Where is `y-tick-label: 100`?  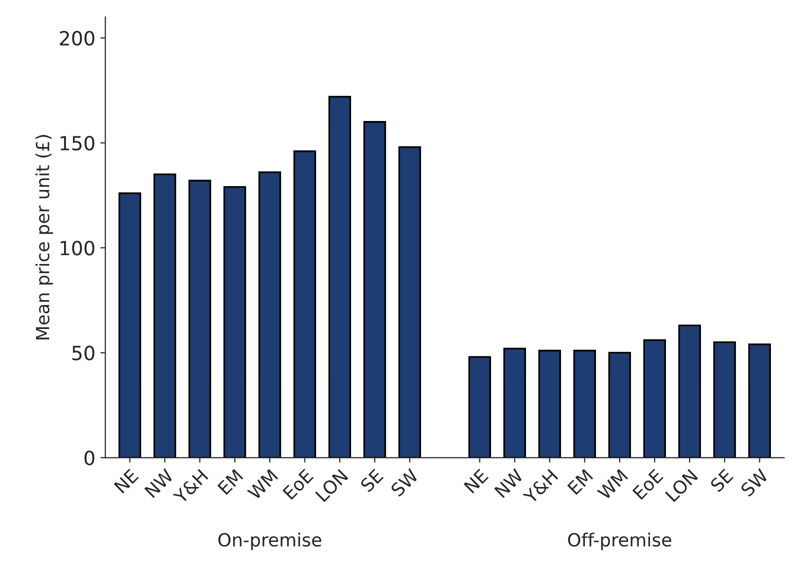
y-tick-label: 100 is located at coordinates (77, 248).